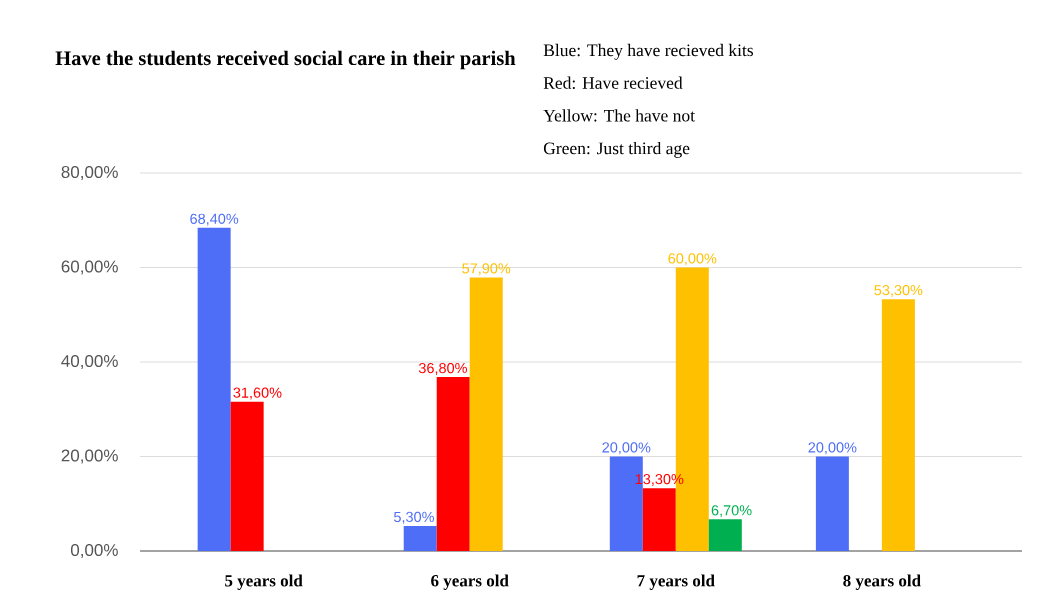 Image resolution: width=1043 pixels, height=616 pixels. I want to click on text: Blue: They have recieved kits, so click(648, 51).